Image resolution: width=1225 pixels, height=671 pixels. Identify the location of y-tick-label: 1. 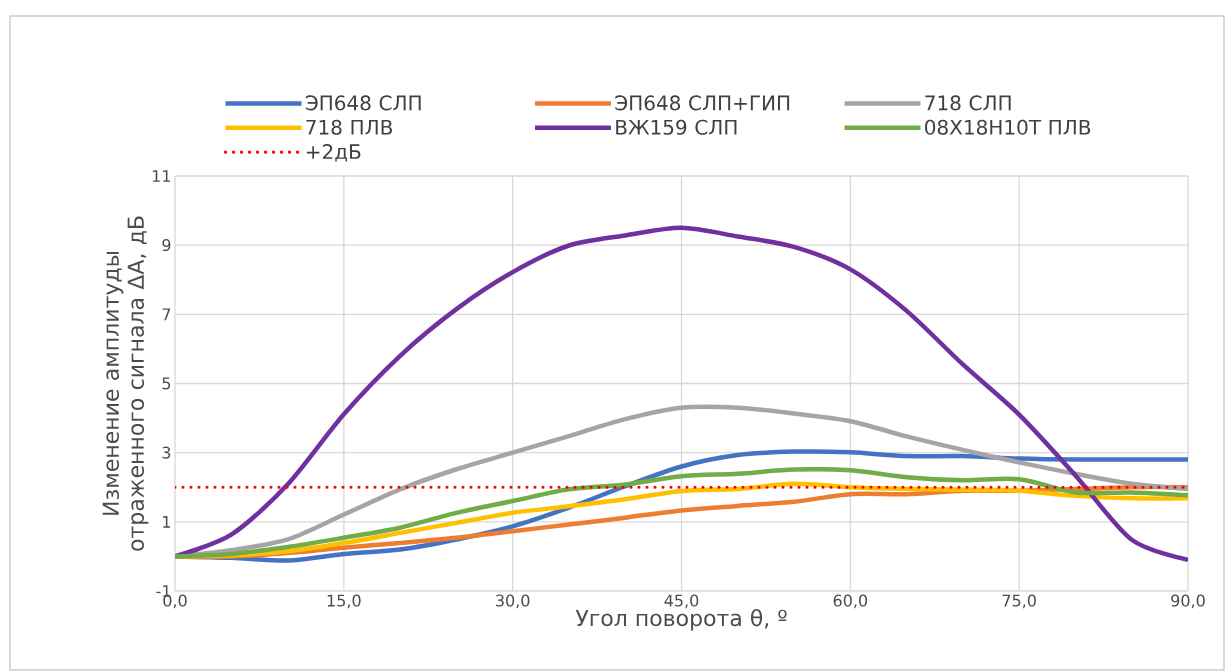
(167, 521).